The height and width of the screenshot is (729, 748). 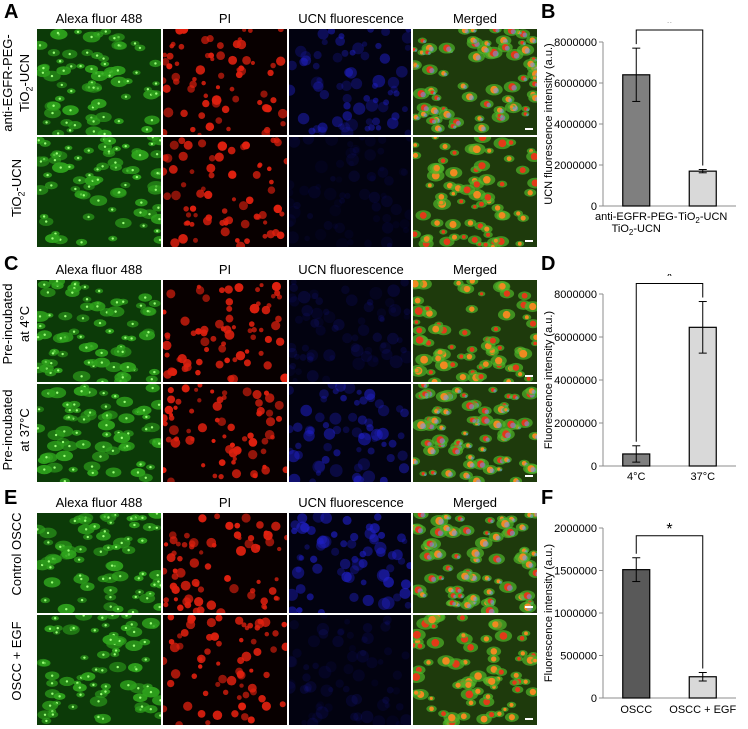 I want to click on panel-letter-b: B, so click(x=548, y=12).